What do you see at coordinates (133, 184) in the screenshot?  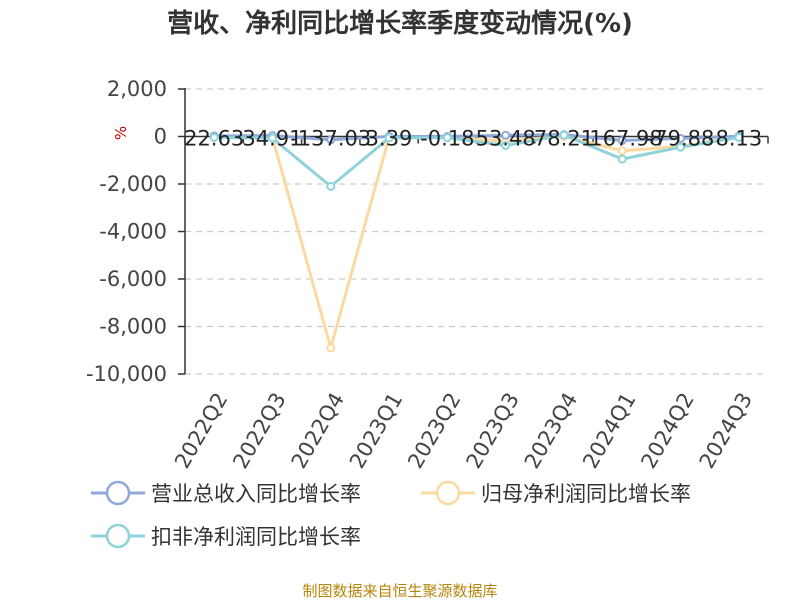 I see `y-tick-label: -2,000` at bounding box center [133, 184].